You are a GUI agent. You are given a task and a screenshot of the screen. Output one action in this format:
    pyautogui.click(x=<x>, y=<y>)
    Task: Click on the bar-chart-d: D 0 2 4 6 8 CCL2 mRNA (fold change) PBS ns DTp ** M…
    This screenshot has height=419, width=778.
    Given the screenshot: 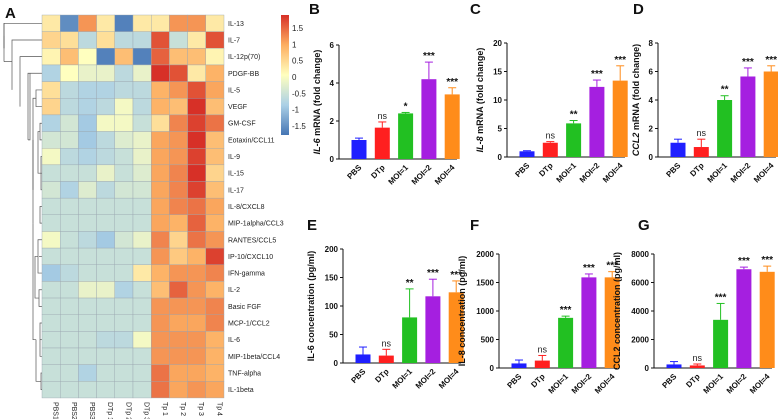 What is the action you would take?
    pyautogui.click(x=704, y=93)
    